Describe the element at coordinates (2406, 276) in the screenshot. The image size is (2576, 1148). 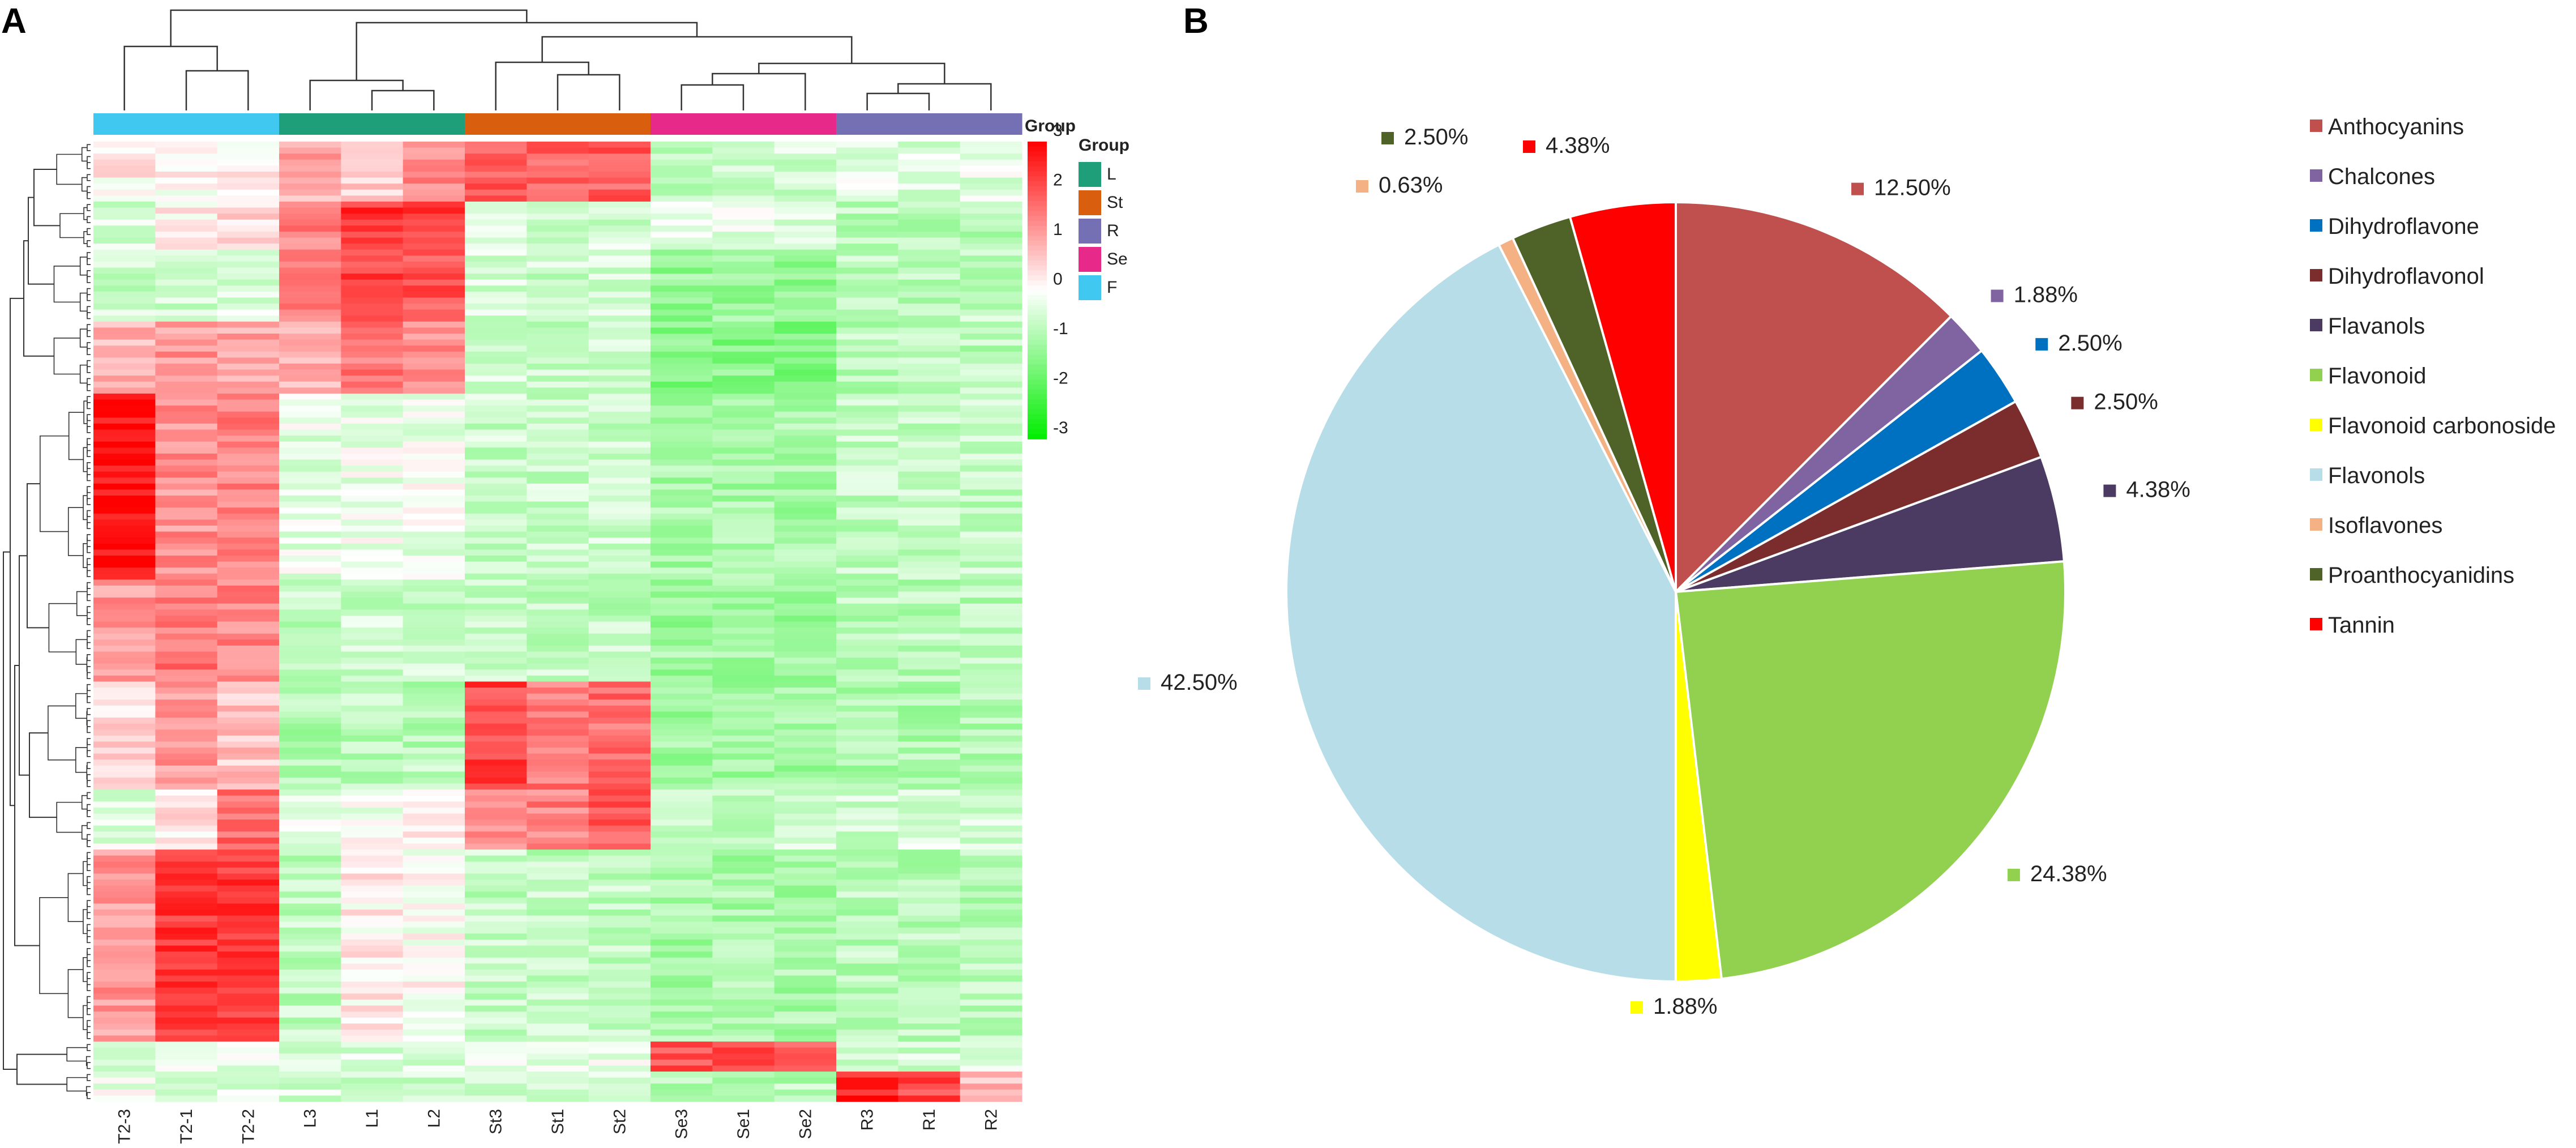
I see `pie-legend-label: Dihydroflavonol` at that location.